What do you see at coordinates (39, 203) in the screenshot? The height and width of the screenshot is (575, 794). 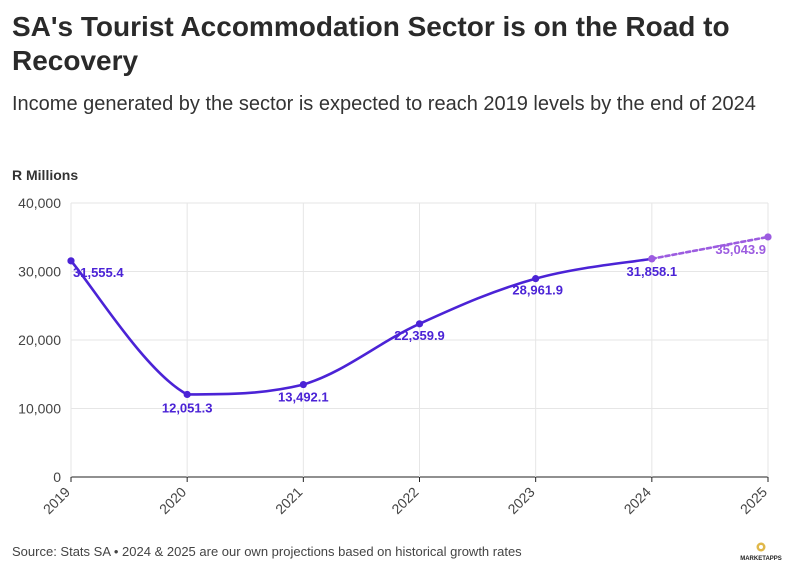 I see `y-tick-label: 40,000` at bounding box center [39, 203].